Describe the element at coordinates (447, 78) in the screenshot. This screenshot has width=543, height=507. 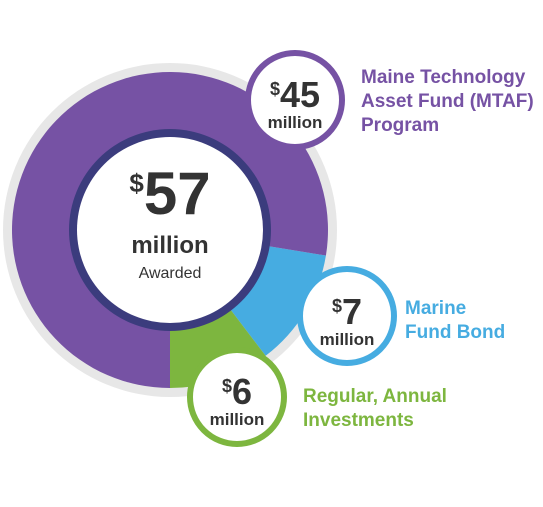
I see `slice-label-line: Maine Technology` at that location.